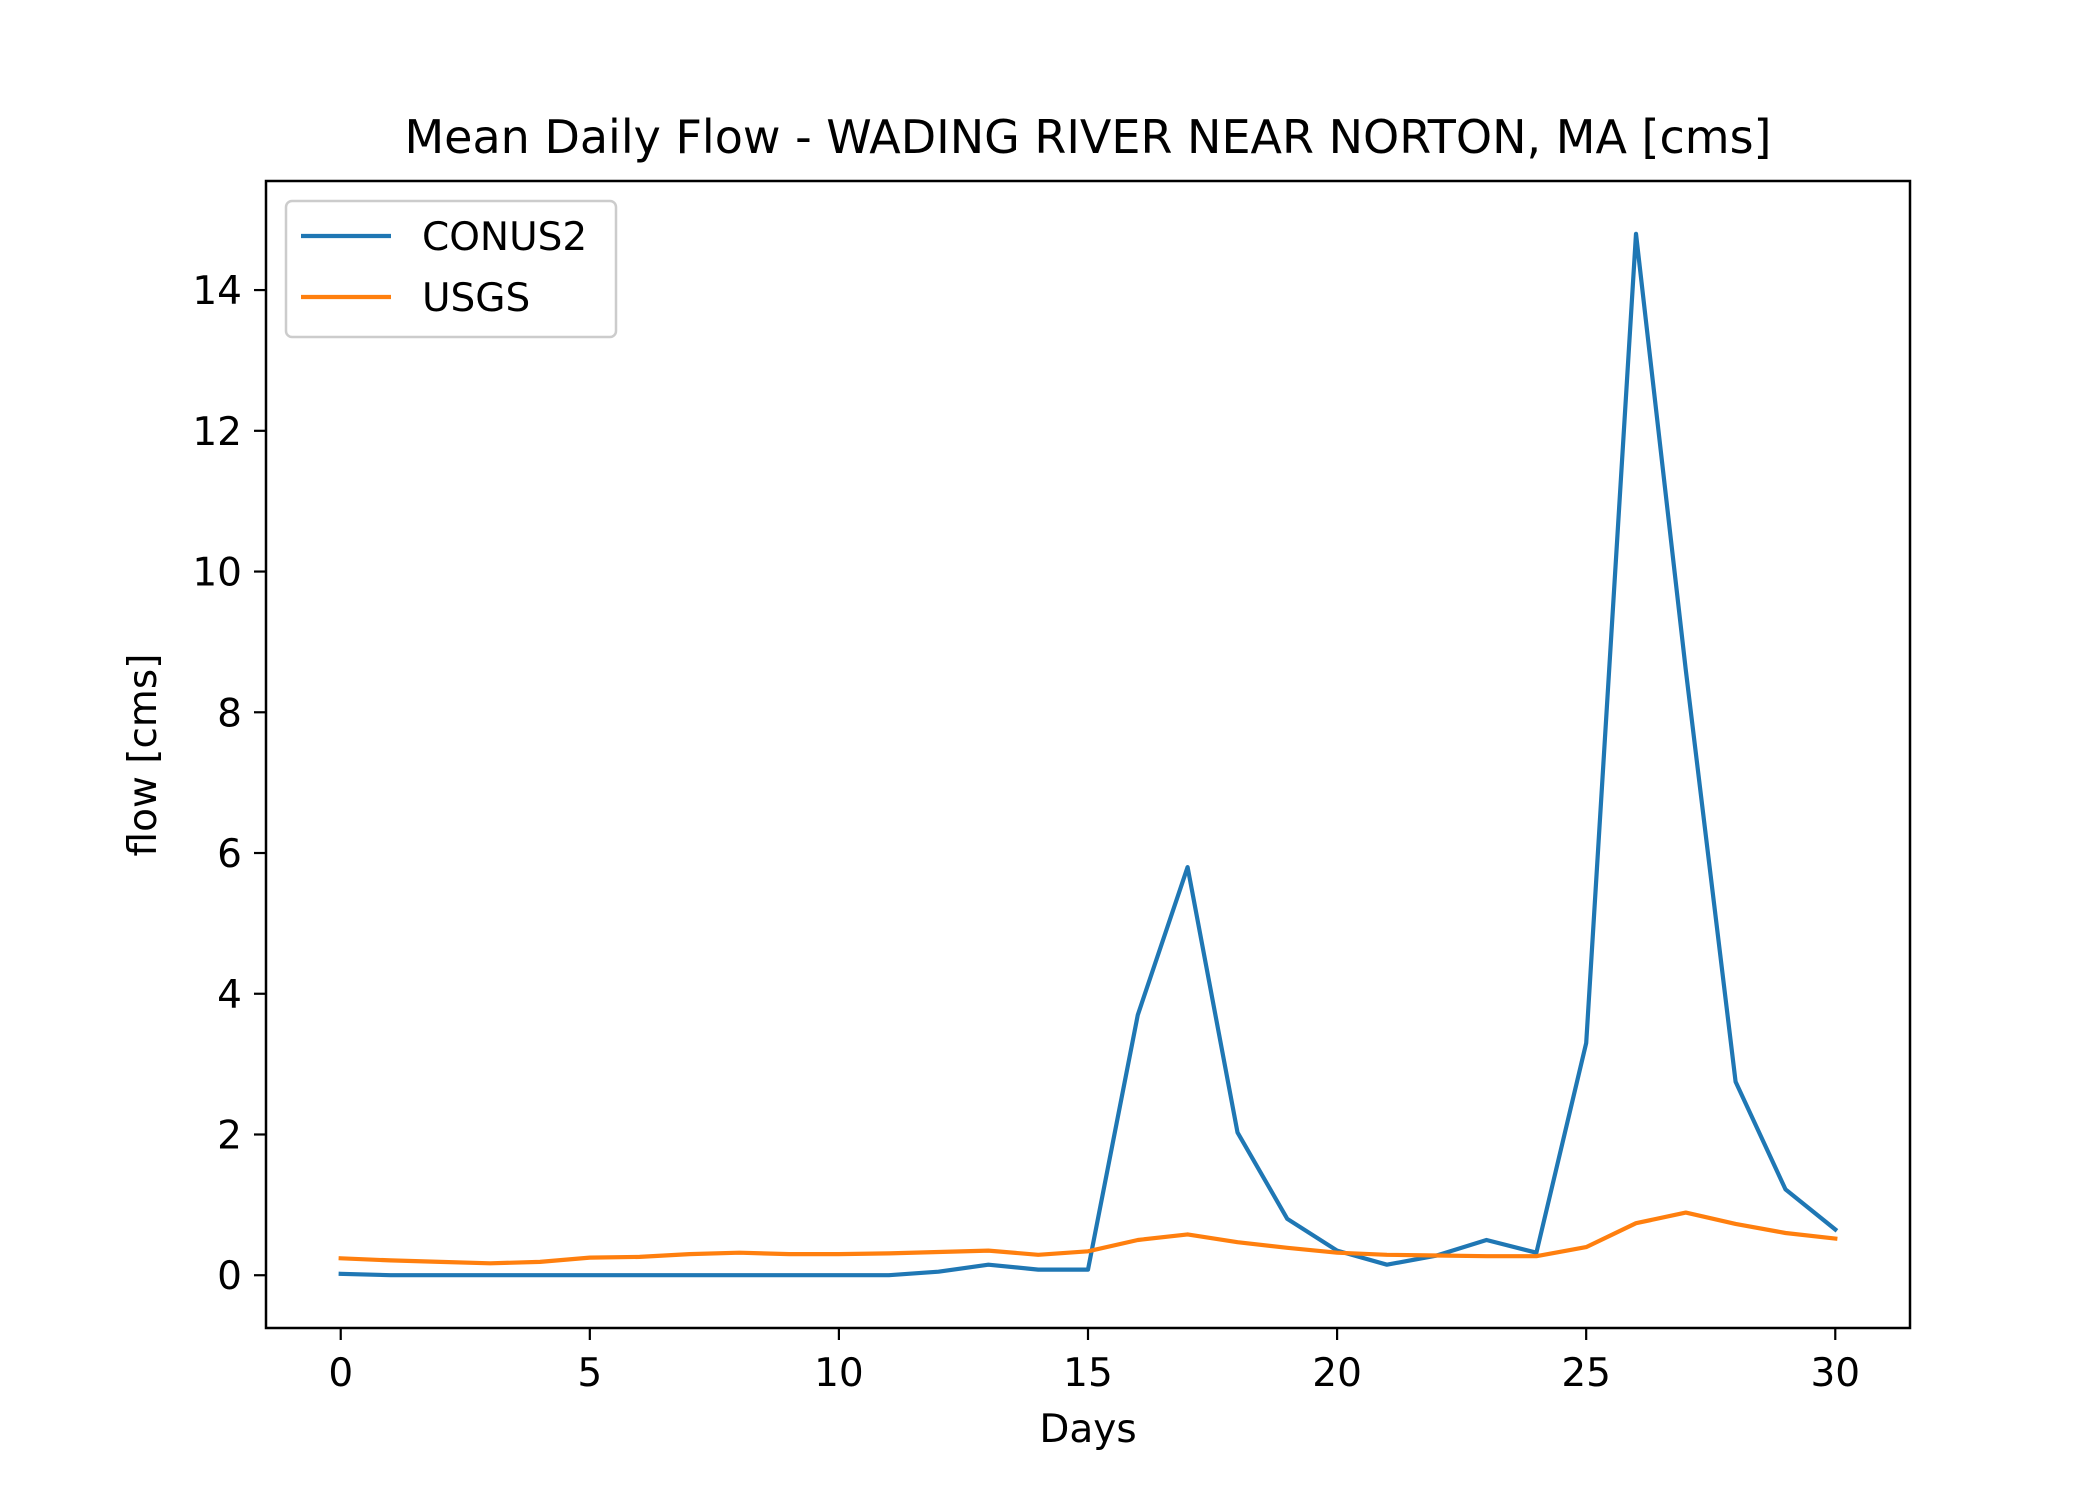 The width and height of the screenshot is (2100, 1500). Describe the element at coordinates (504, 237) in the screenshot. I see `legend-label-conus2: CONUS2` at that location.